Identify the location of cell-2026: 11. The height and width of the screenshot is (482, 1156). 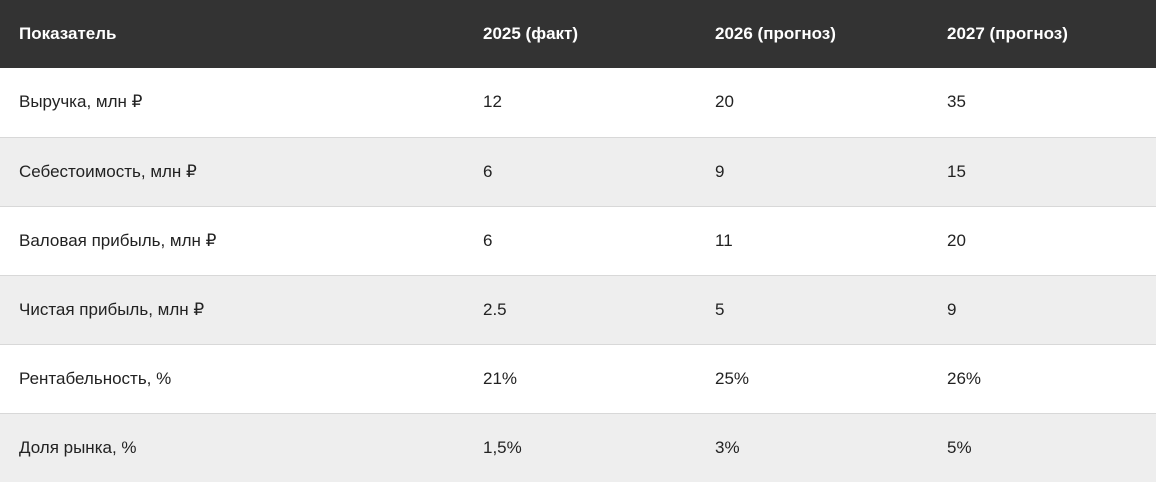
(812, 241).